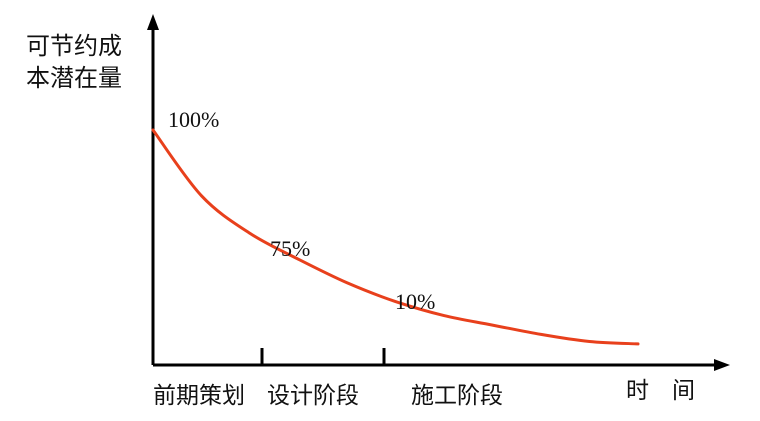 The image size is (760, 421). I want to click on phase-label-design: 设计阶段, so click(313, 396).